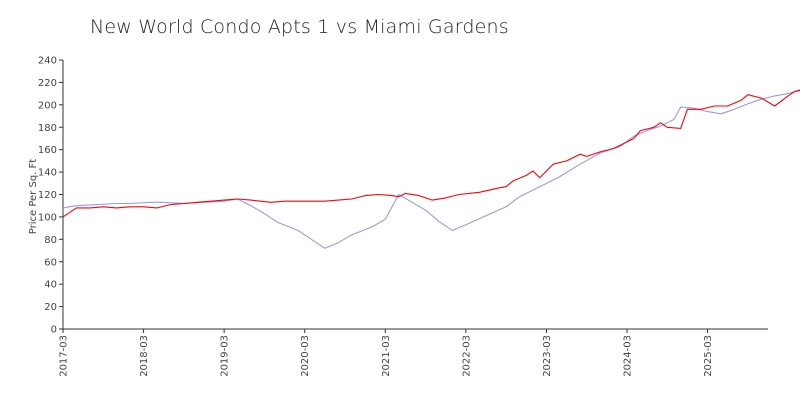  What do you see at coordinates (50, 240) in the screenshot?
I see `y-tick-label: 80` at bounding box center [50, 240].